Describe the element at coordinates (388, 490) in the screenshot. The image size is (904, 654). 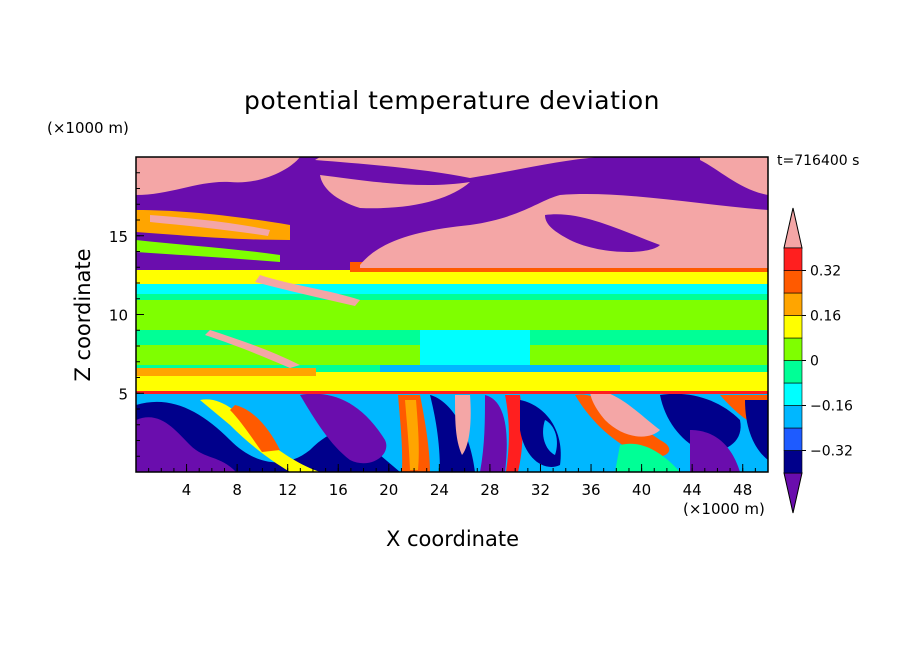
I see `x-tick-label: 20` at that location.